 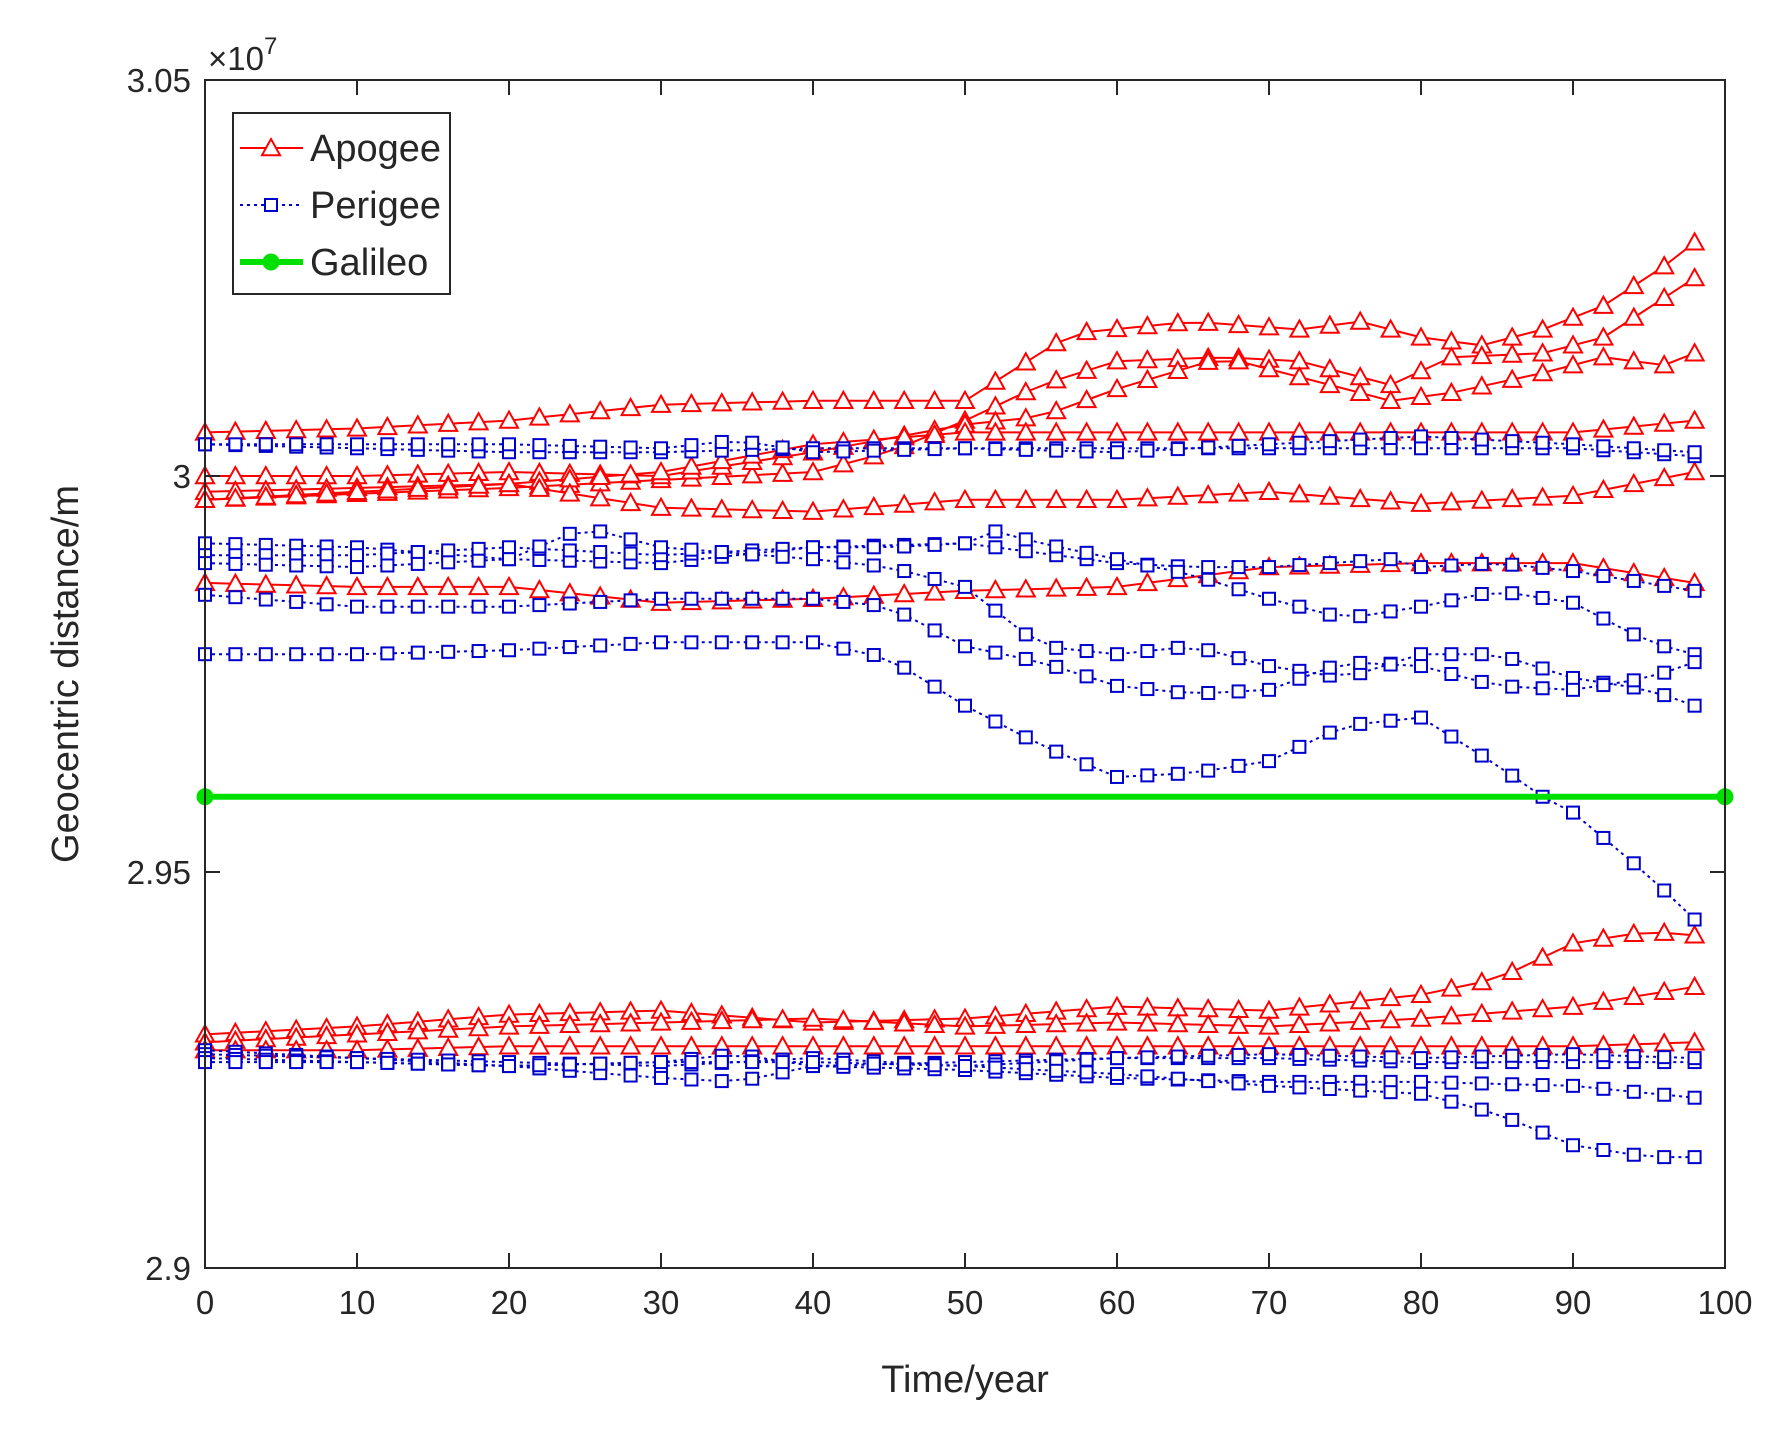 What do you see at coordinates (1573, 1302) in the screenshot?
I see `x-tick-label: 90` at bounding box center [1573, 1302].